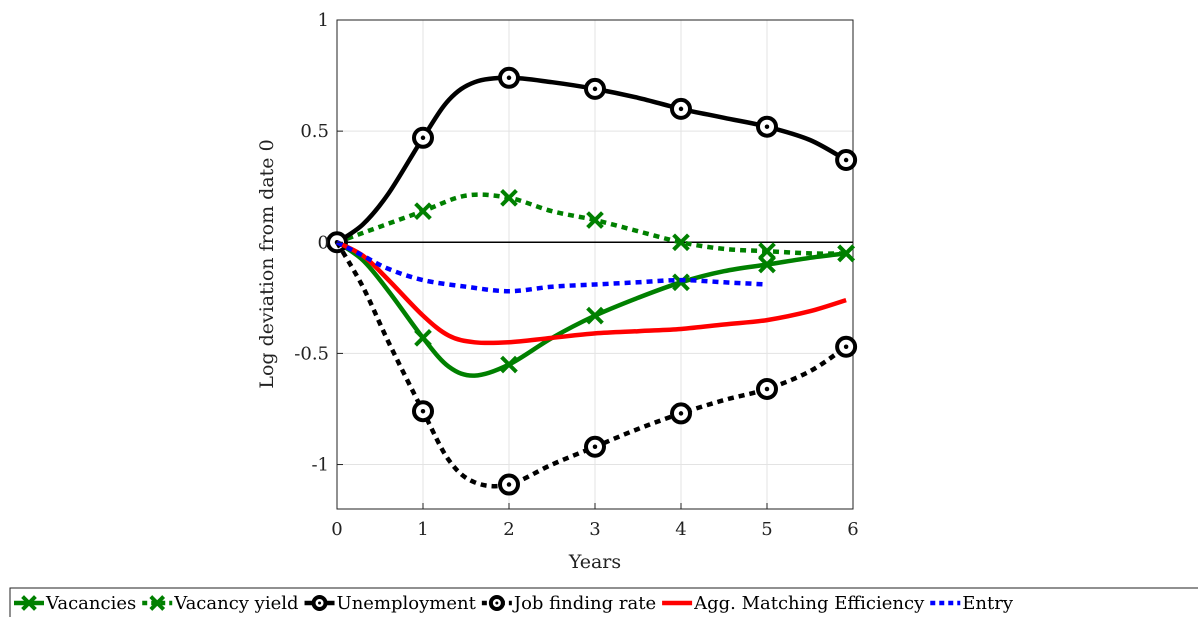  I want to click on y-axis-ticks: 1 0.5 0 -0.5 -1, so click(318, 243).